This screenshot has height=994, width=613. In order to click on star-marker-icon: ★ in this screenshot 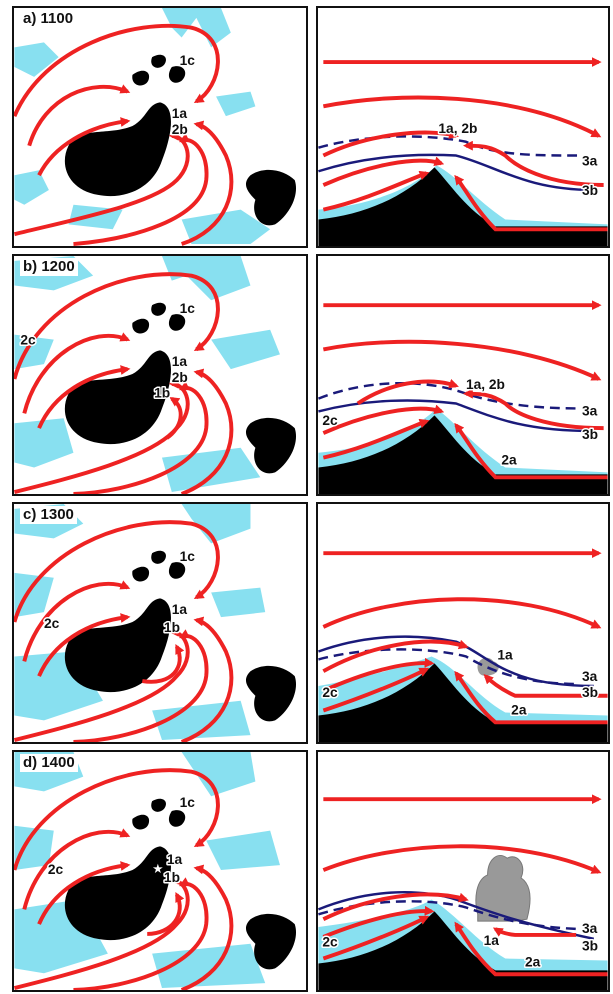, I will do `click(157, 869)`.